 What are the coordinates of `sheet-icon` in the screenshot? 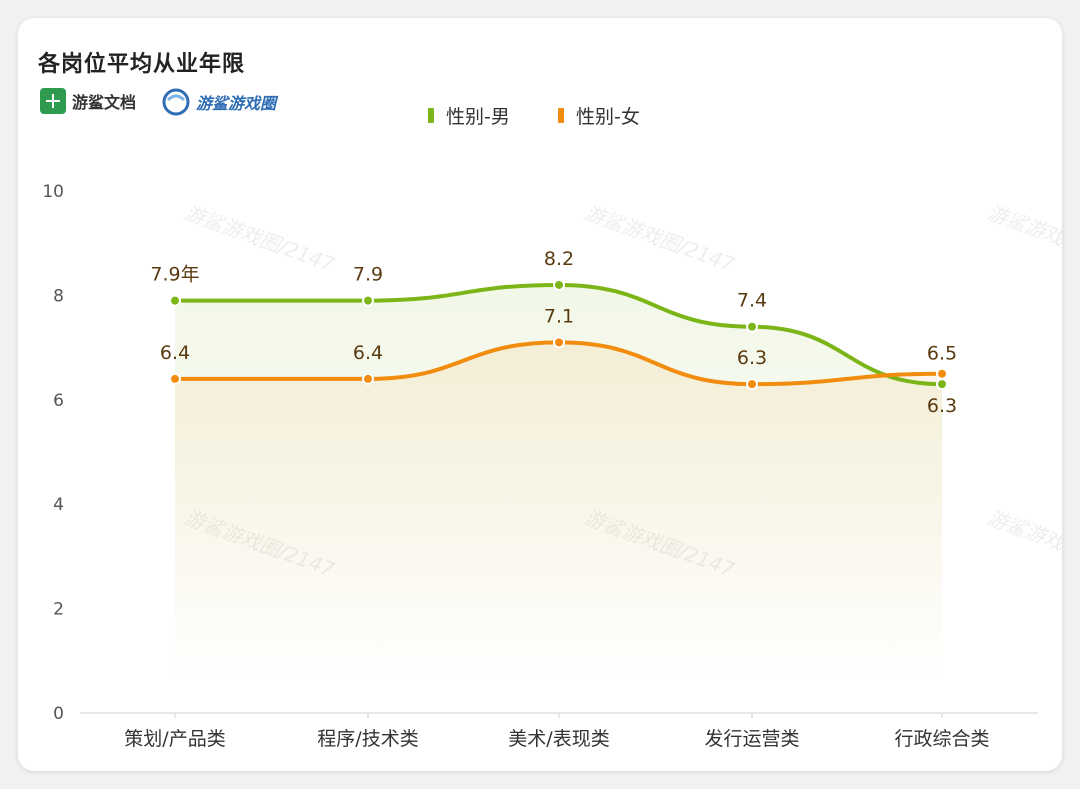 It's located at (53, 101).